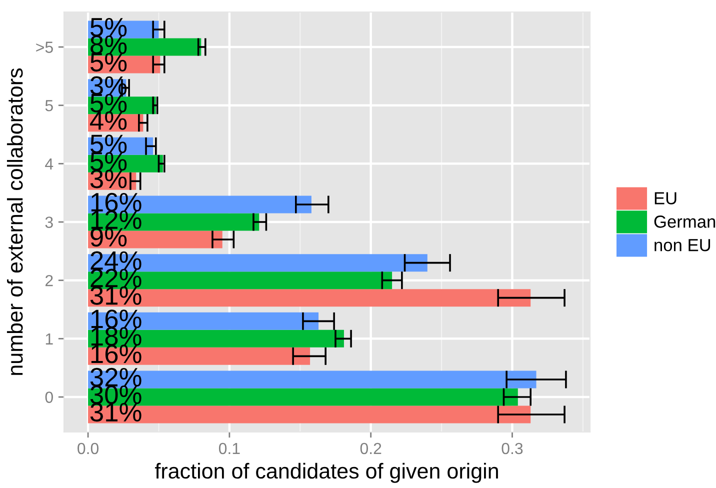 This screenshot has height=488, width=716. What do you see at coordinates (512, 448) in the screenshot?
I see `x-tick-label: 0.3` at bounding box center [512, 448].